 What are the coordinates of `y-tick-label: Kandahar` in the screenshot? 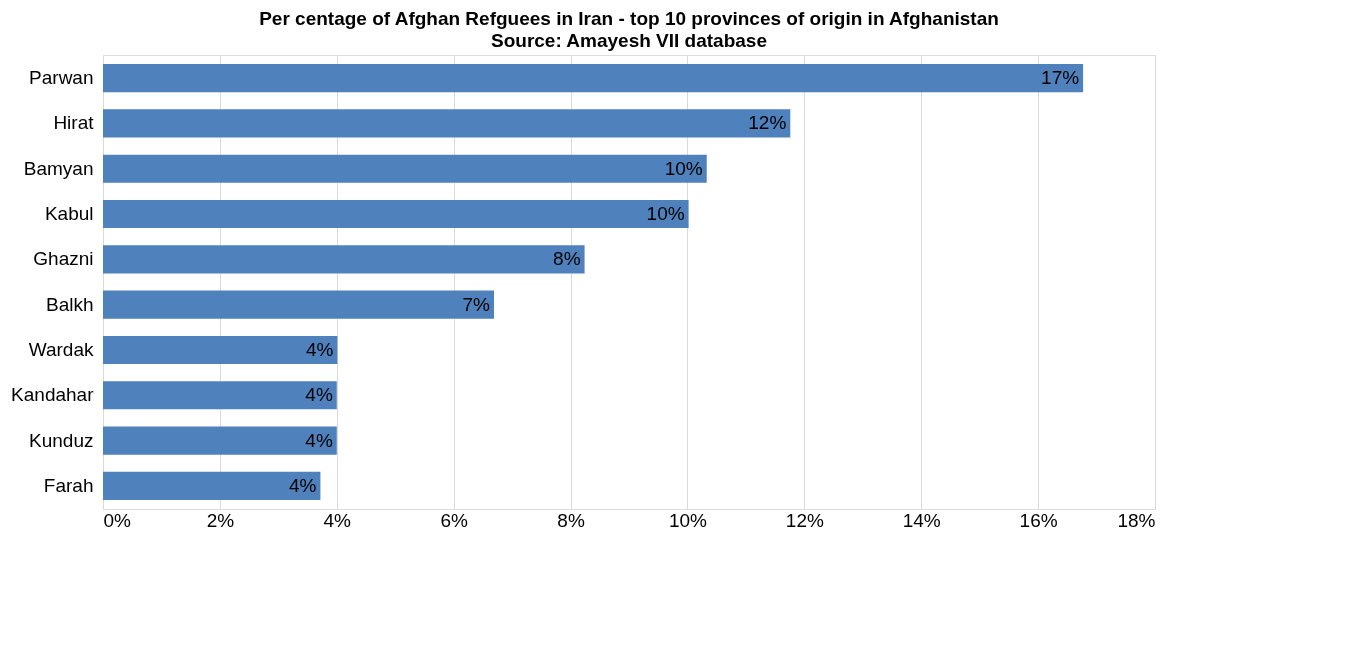 It's located at (53, 395).